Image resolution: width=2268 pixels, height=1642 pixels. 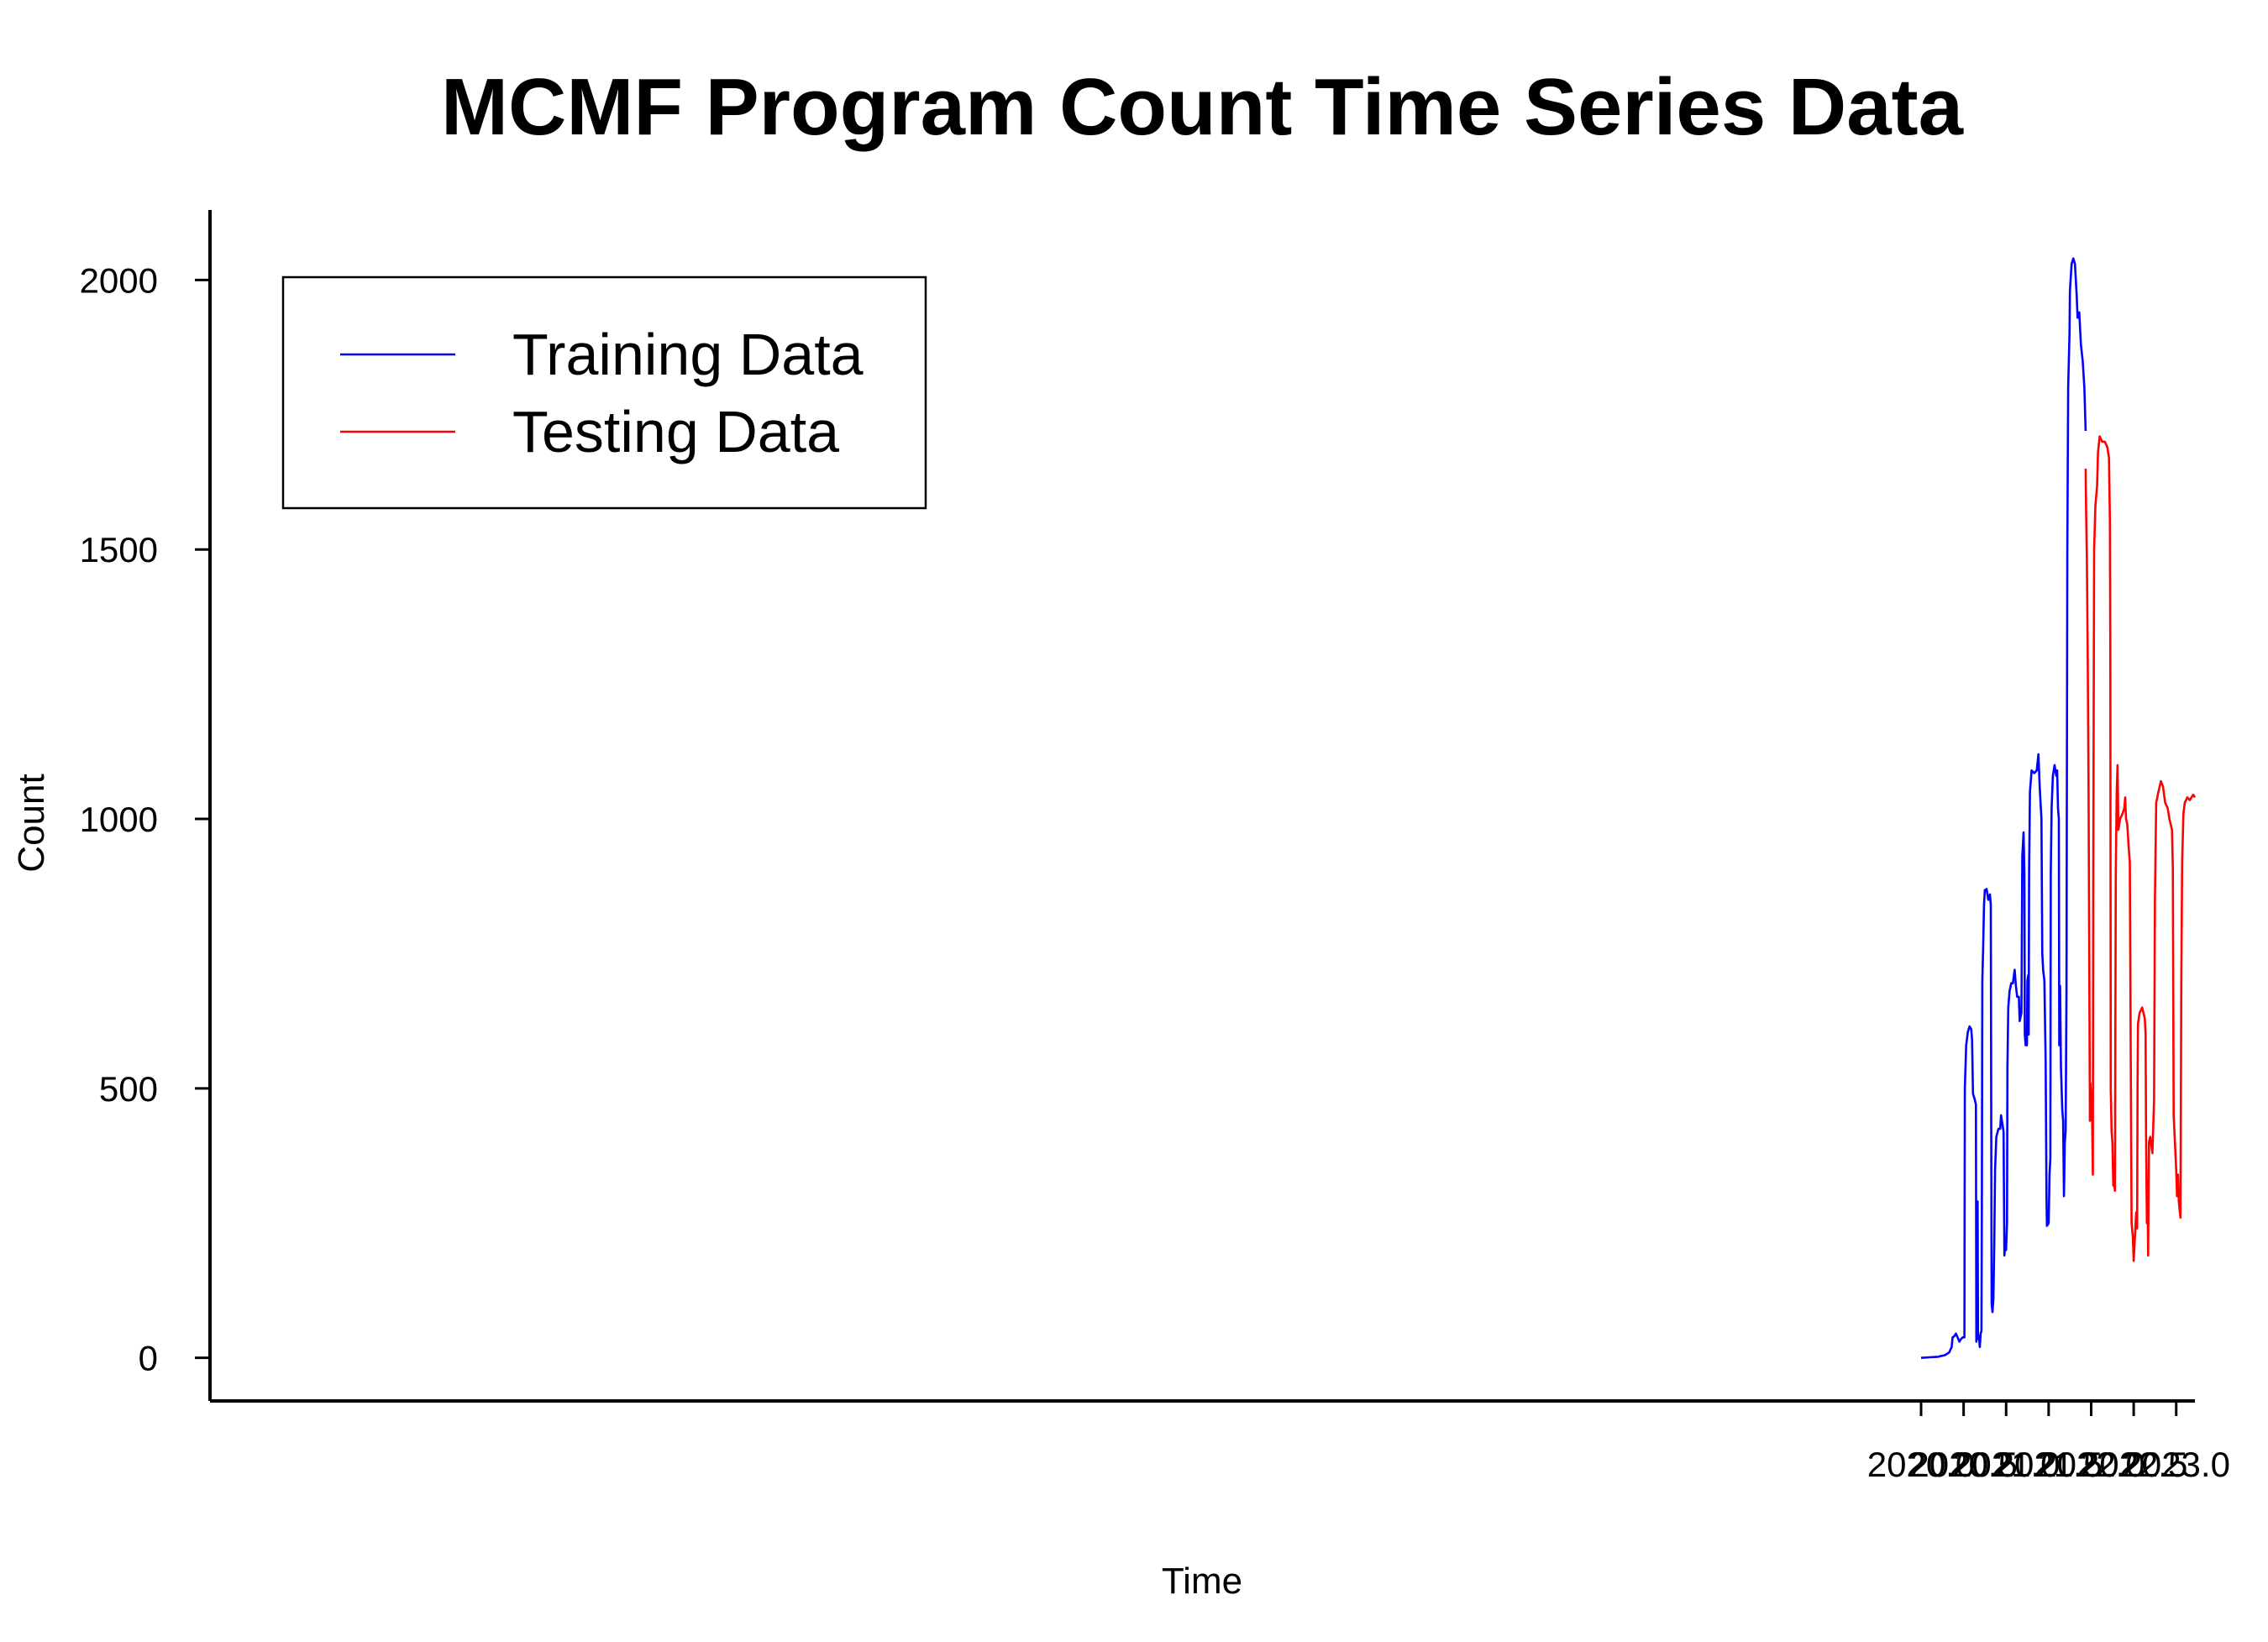 I want to click on legend: Training Data Testing Data, so click(x=604, y=393).